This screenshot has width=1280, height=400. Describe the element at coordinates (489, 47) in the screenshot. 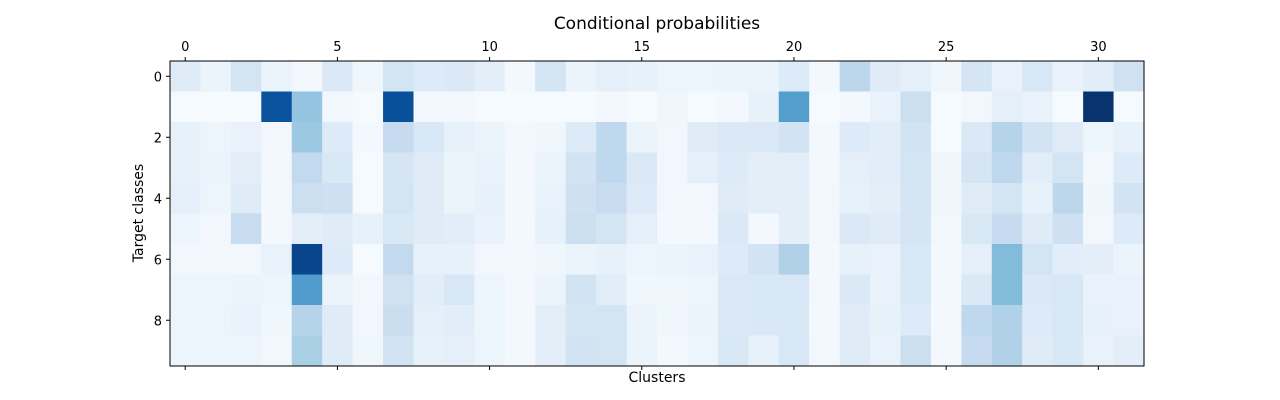

I see `x-tick-label: 10` at that location.